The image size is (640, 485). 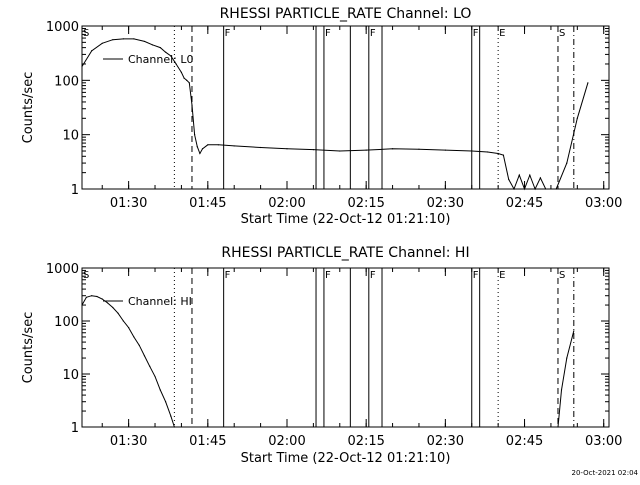 What do you see at coordinates (445, 441) in the screenshot?
I see `x-tick-label: 02:30` at bounding box center [445, 441].